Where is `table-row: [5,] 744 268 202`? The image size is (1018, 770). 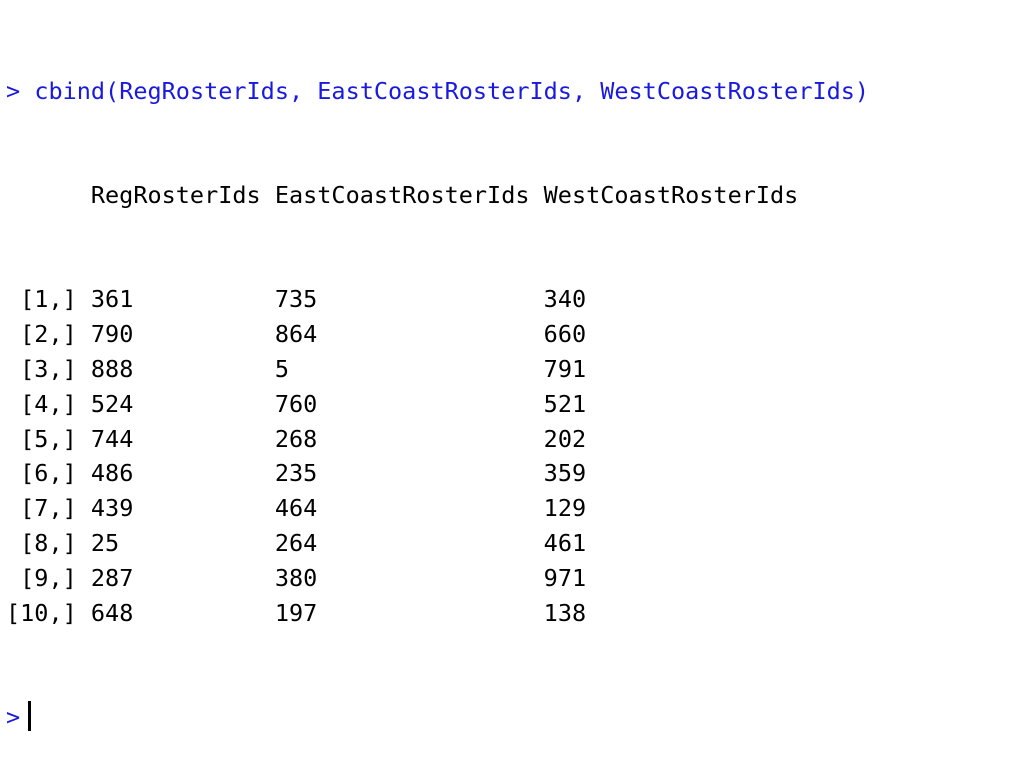
table-row: [5,] 744 268 202 is located at coordinates (437, 439).